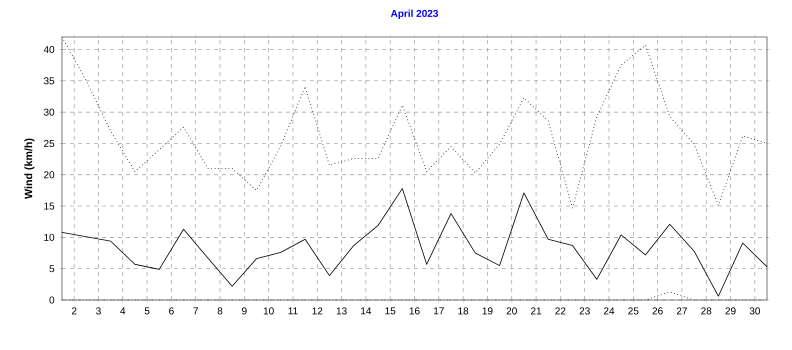 The height and width of the screenshot is (350, 792). Describe the element at coordinates (51, 268) in the screenshot. I see `y-tick-label: 5` at that location.